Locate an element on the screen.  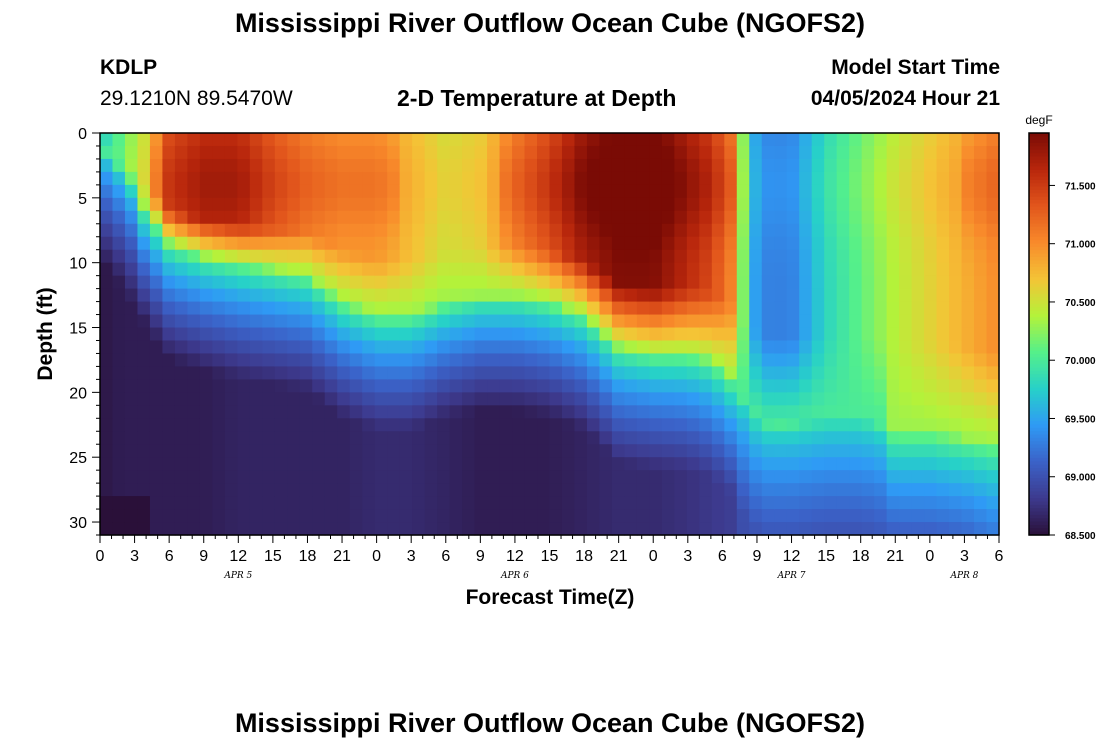
colorbar-tick-label: 71.000 is located at coordinates (1080, 245).